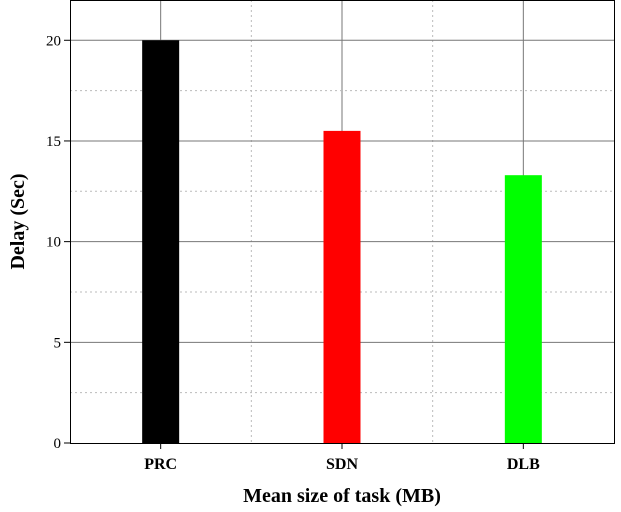 The width and height of the screenshot is (621, 512). I want to click on bar-prc, so click(161, 241).